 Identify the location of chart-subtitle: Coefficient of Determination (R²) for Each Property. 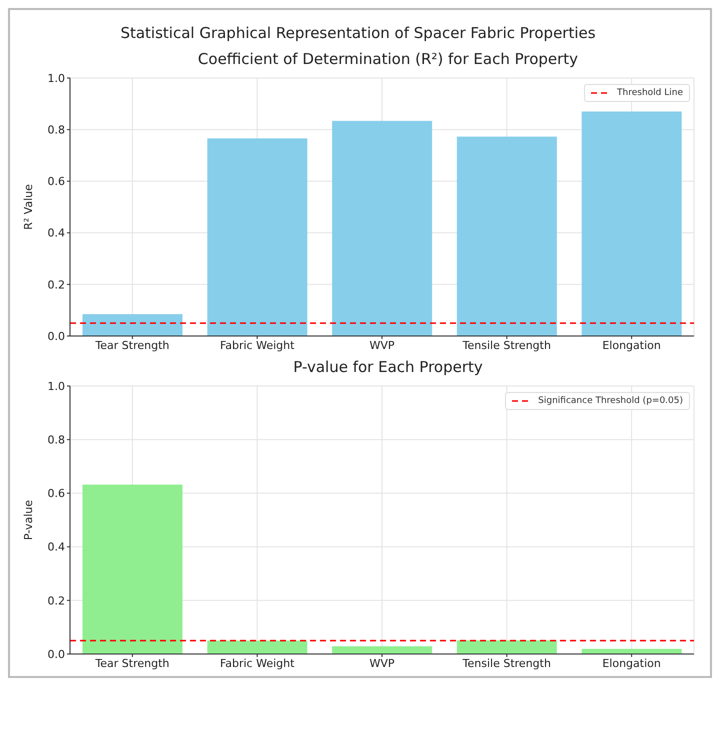
(388, 59).